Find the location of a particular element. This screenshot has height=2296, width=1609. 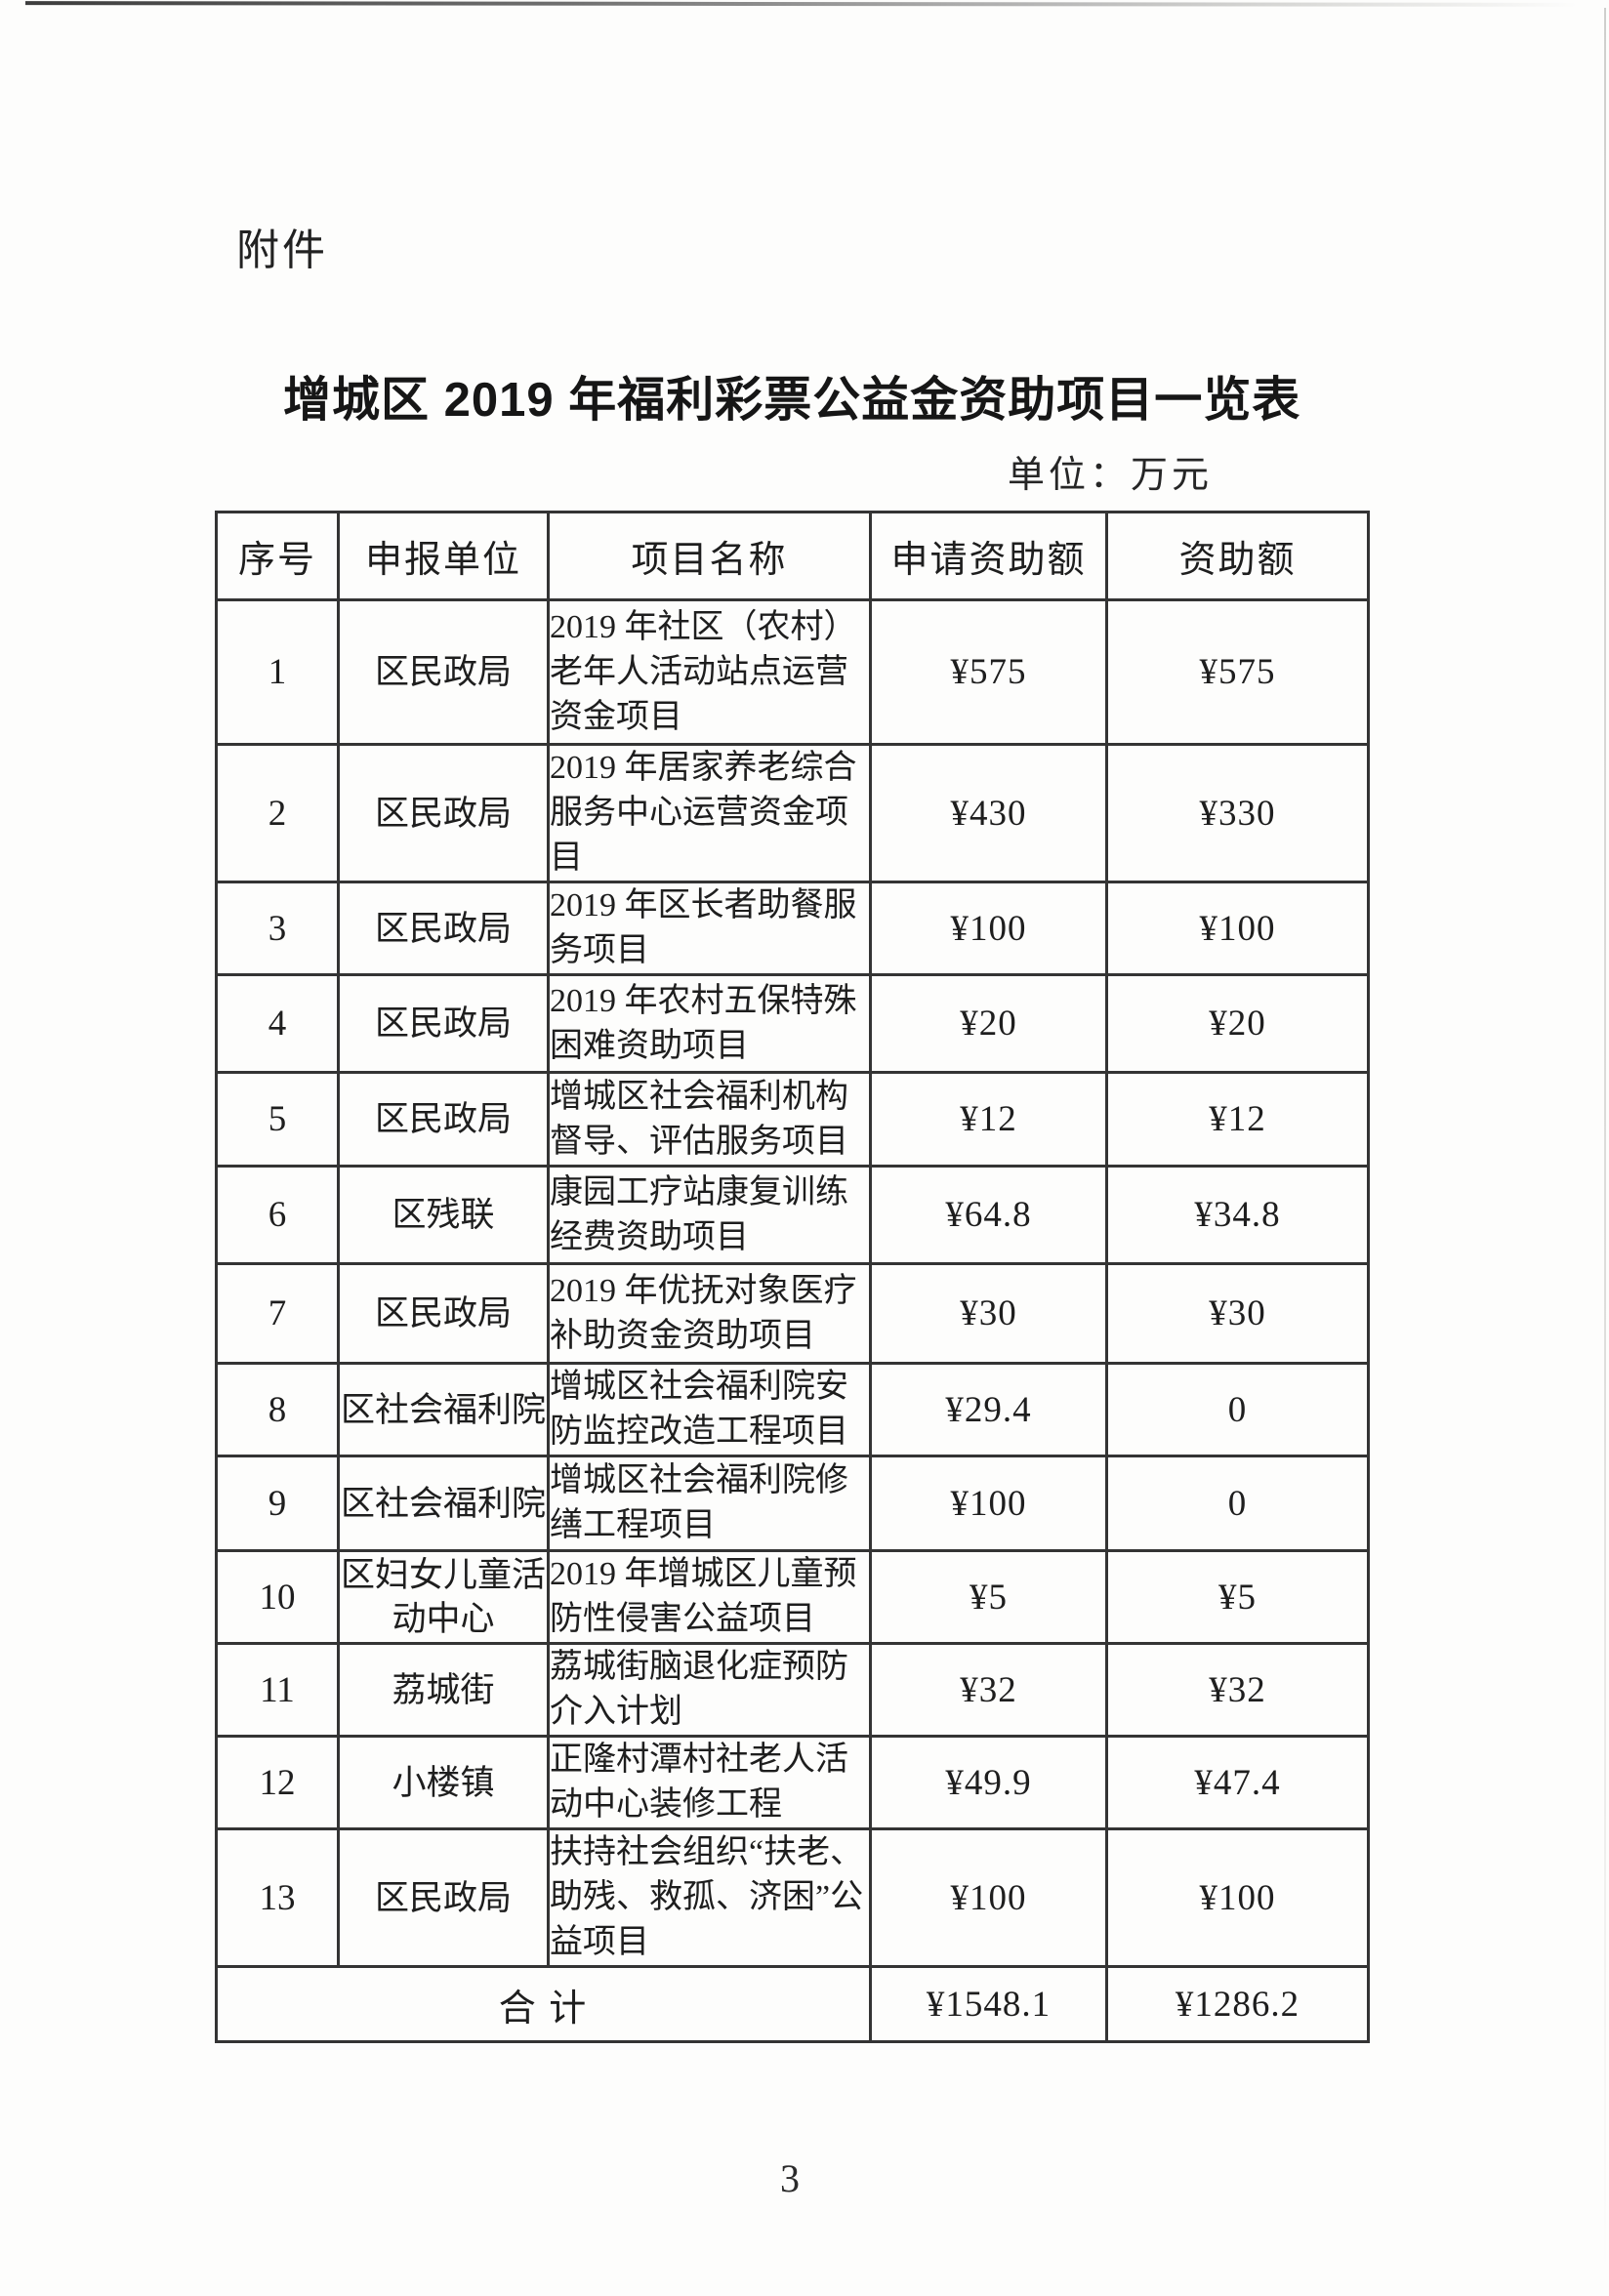

project-name-cell: 2019 年增城区儿童预防性侵害公益项目 is located at coordinates (709, 1597).